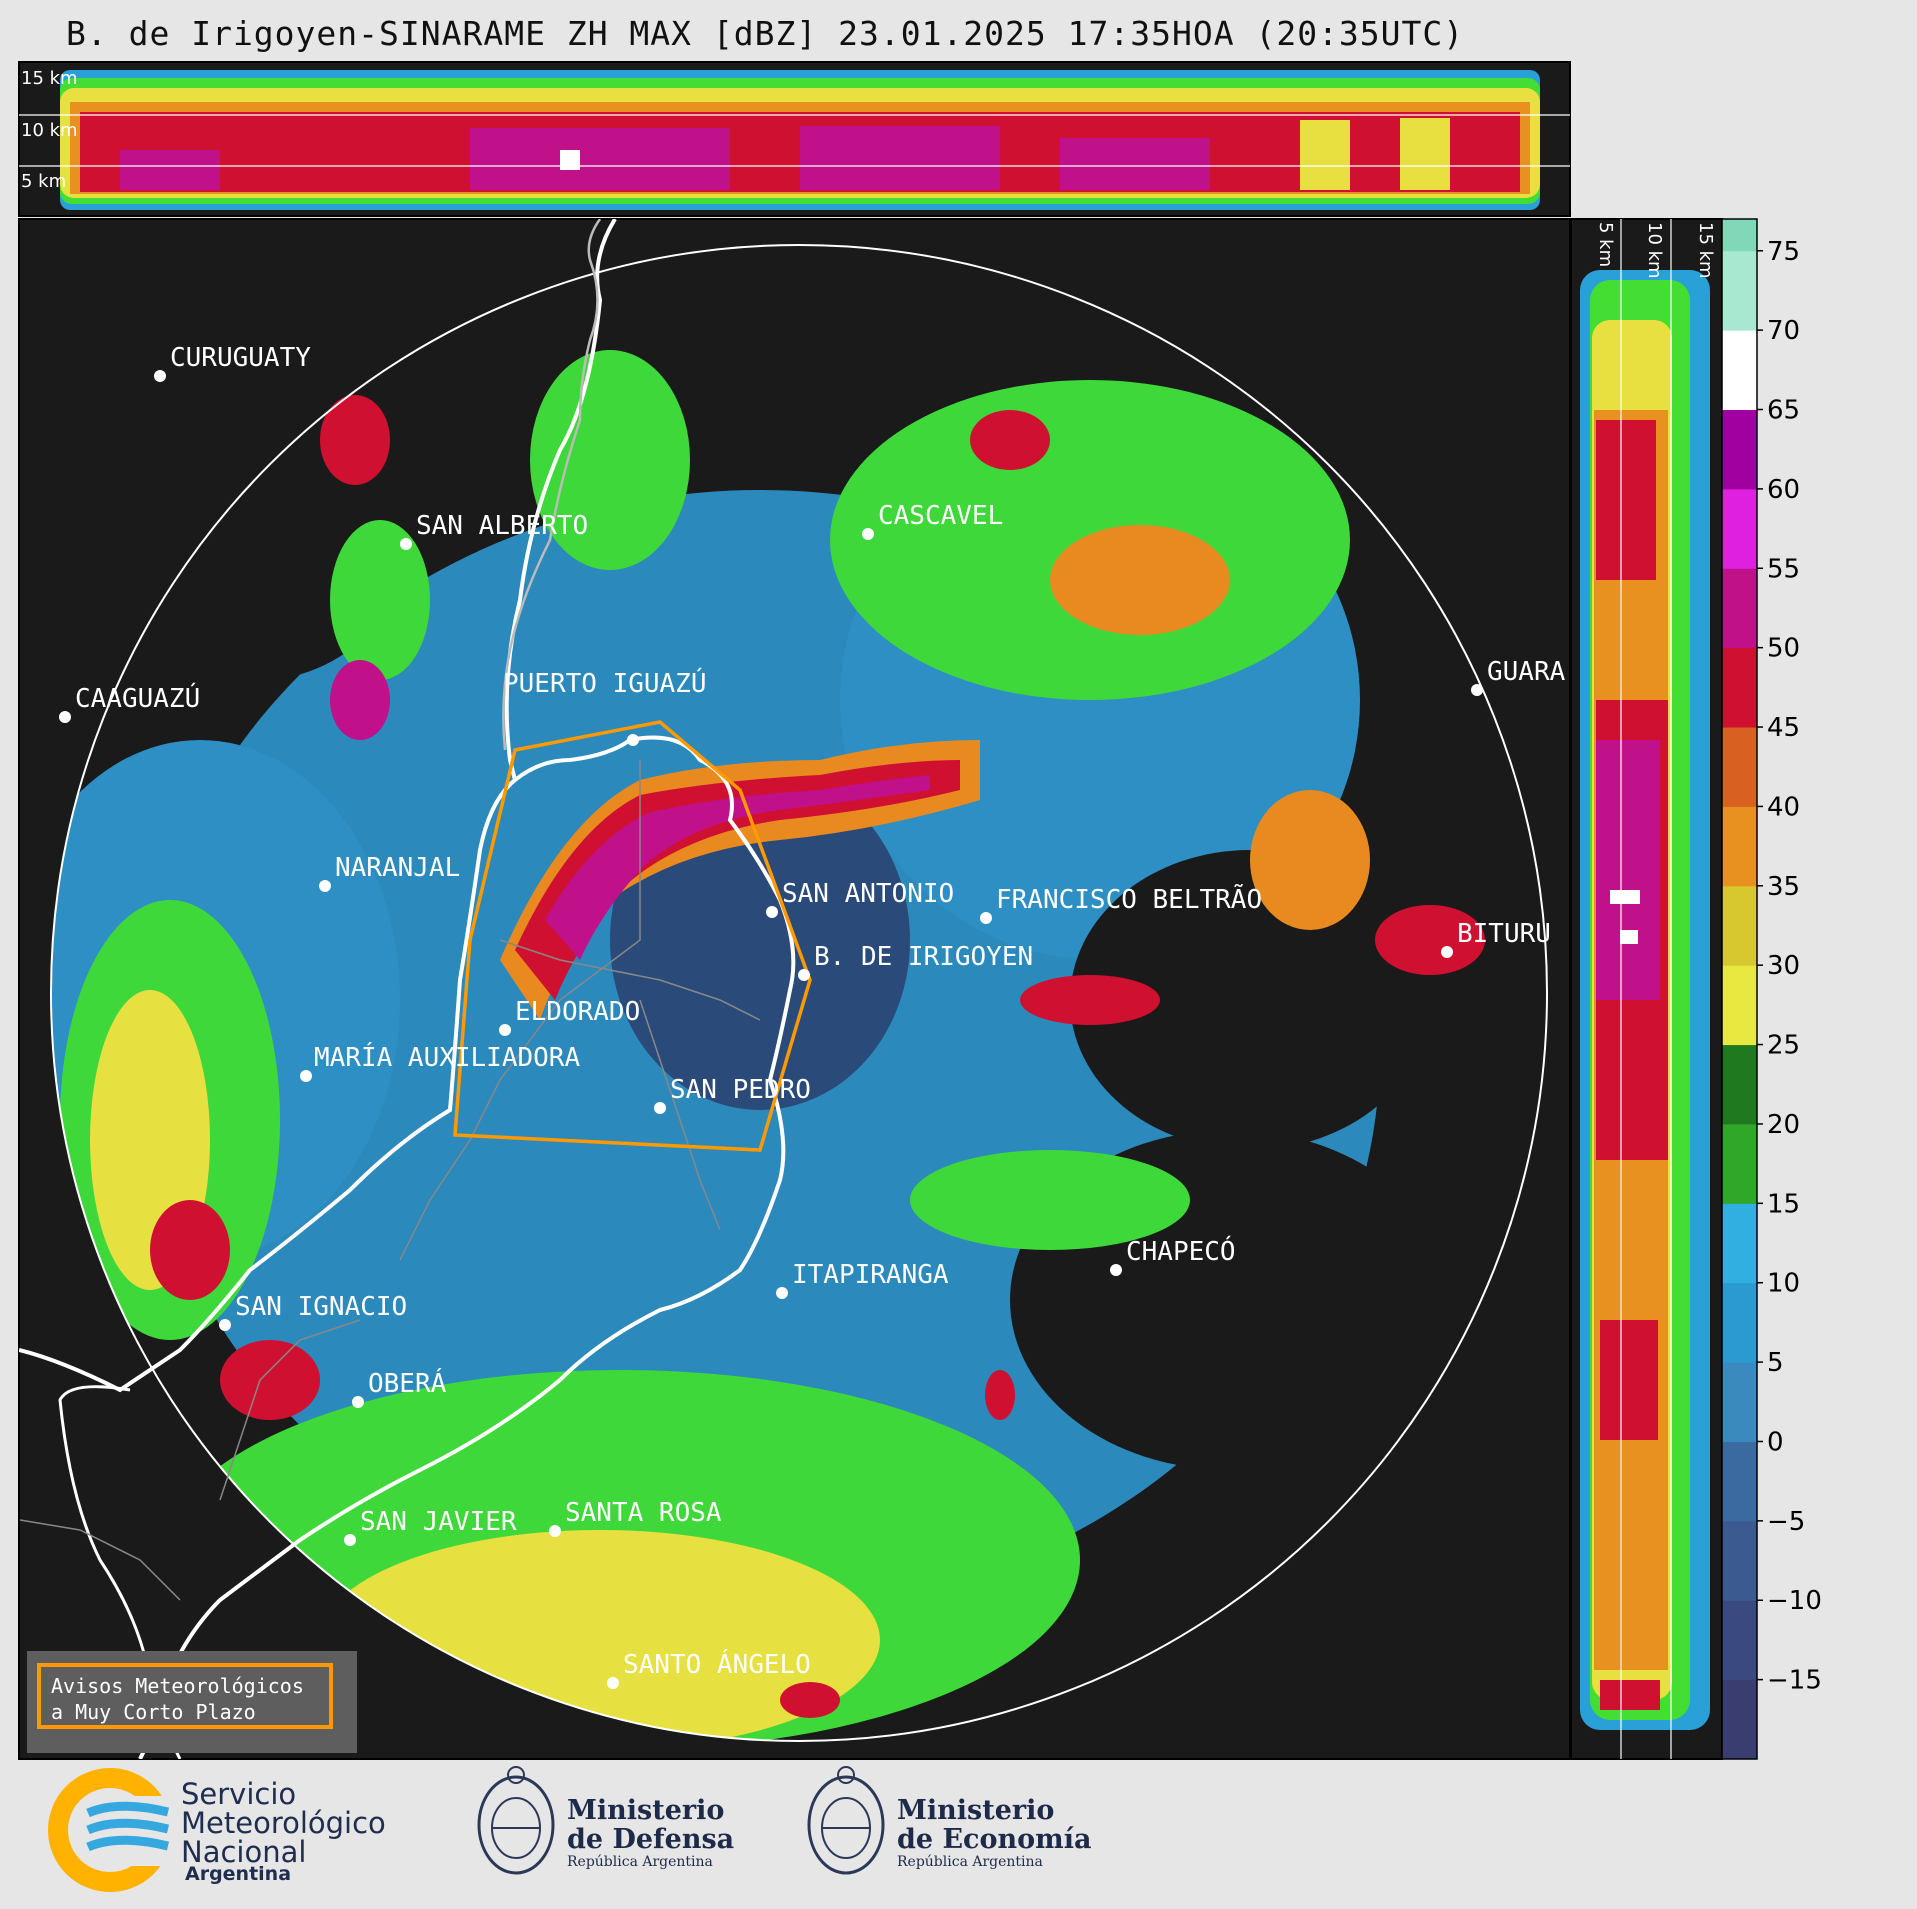 Image resolution: width=1917 pixels, height=1909 pixels. Describe the element at coordinates (994, 1839) in the screenshot. I see `economia-line-2: de Economía` at that location.